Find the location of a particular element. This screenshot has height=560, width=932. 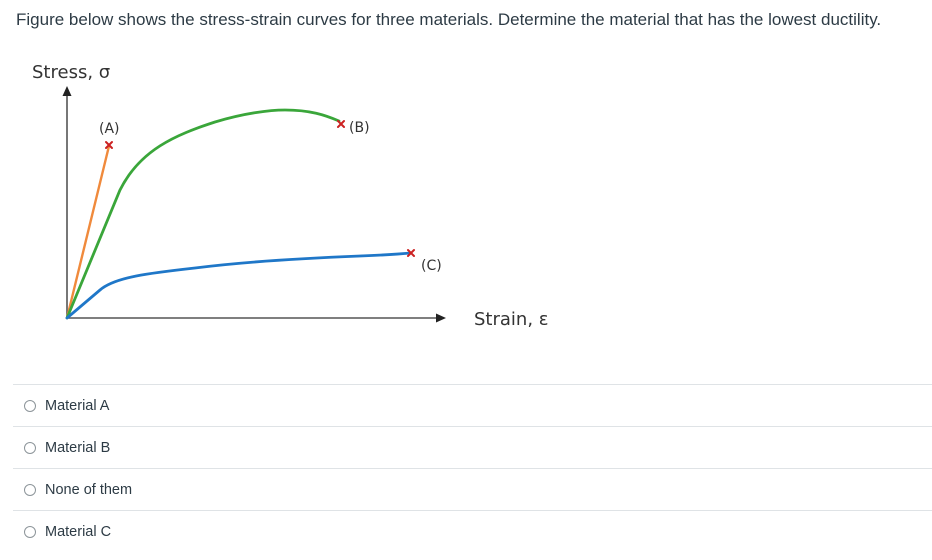

curve-a-label: (A) is located at coordinates (109, 129).